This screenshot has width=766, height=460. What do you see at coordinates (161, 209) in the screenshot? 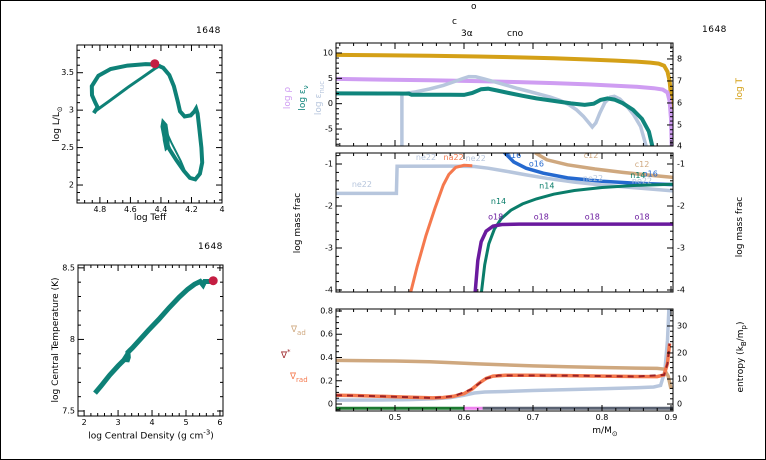
I see `x-tick-label: 4.4` at bounding box center [161, 209].